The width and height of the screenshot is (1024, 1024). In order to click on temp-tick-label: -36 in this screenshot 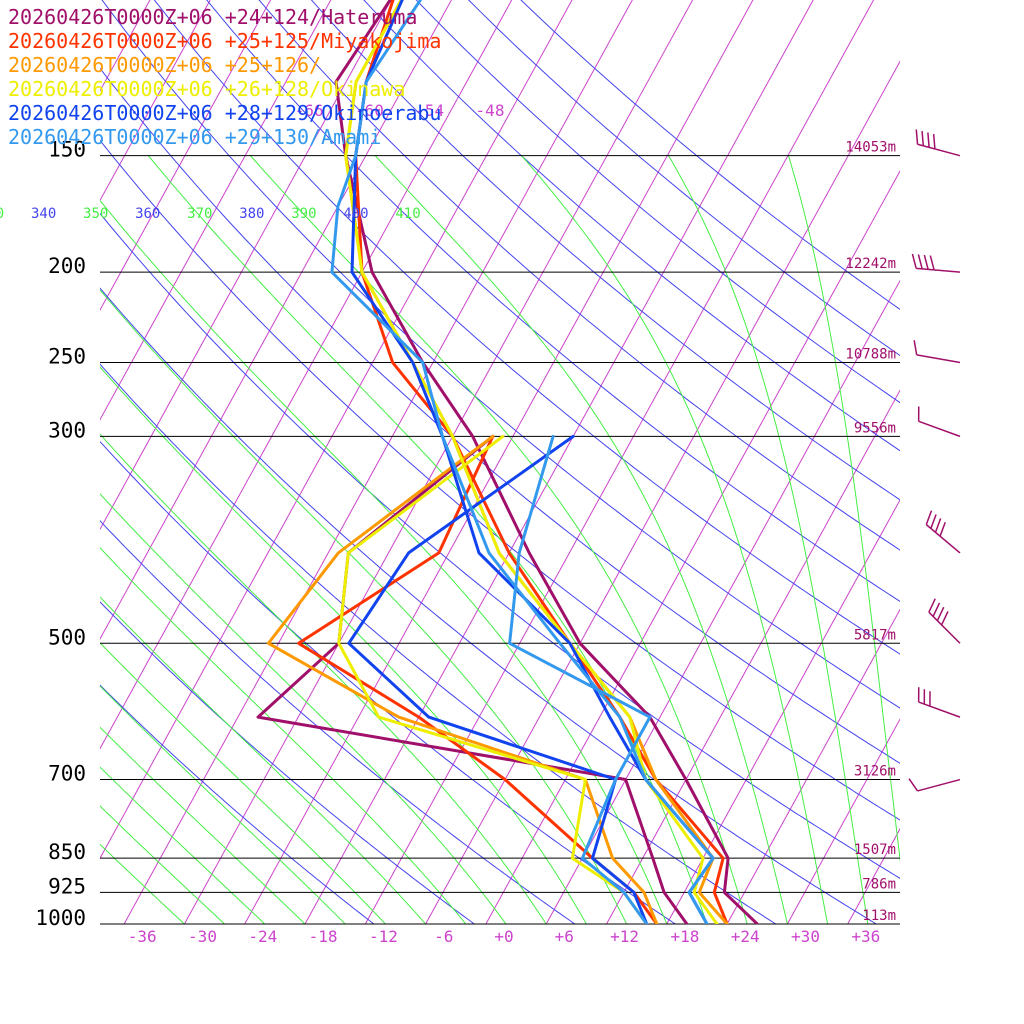, I will do `click(142, 936)`.